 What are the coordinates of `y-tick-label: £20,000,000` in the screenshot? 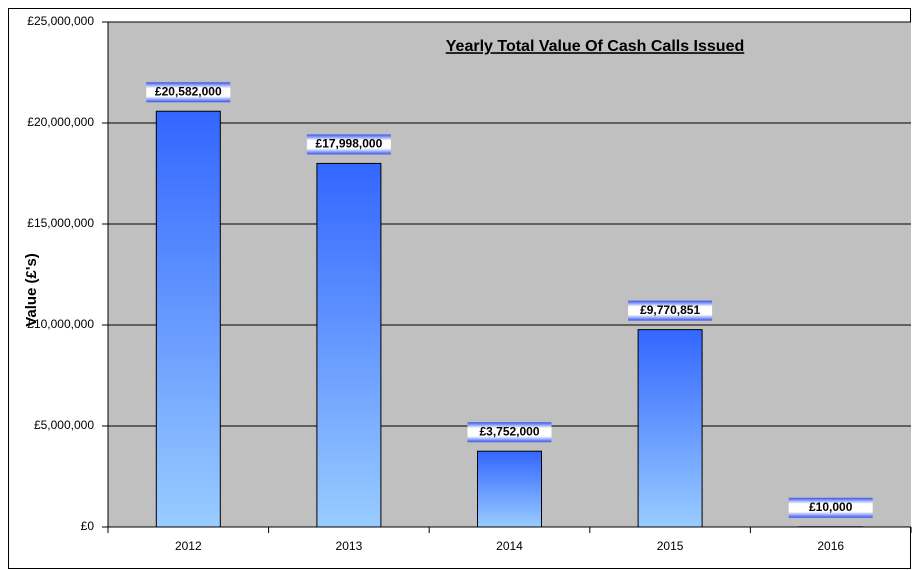 It's located at (60, 122).